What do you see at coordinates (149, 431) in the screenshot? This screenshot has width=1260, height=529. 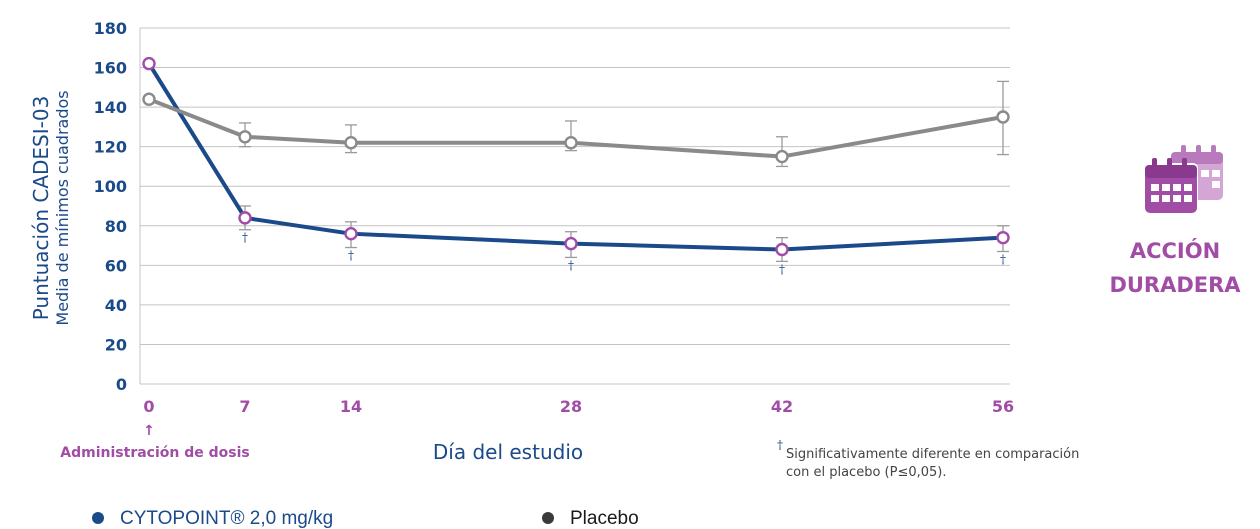 I see `dose-arrow-icon: ↑` at bounding box center [149, 431].